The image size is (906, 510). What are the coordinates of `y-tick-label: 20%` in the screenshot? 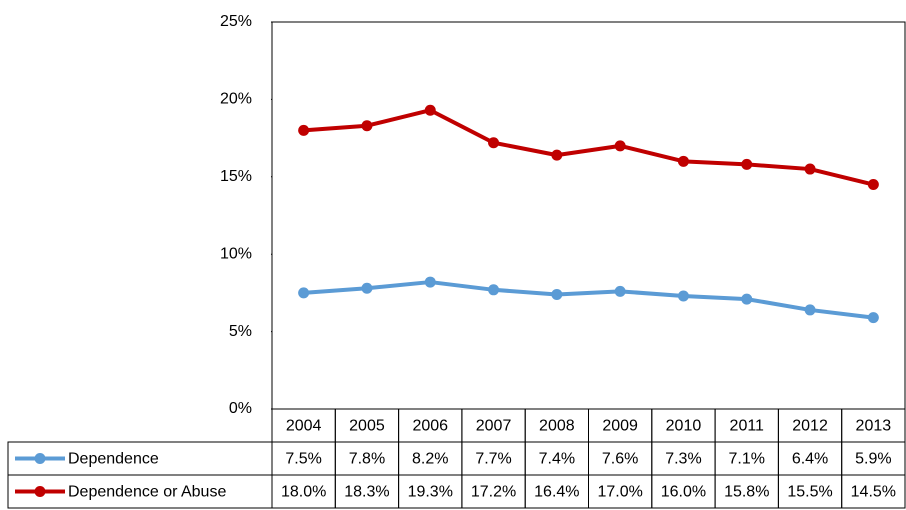 It's located at (236, 99).